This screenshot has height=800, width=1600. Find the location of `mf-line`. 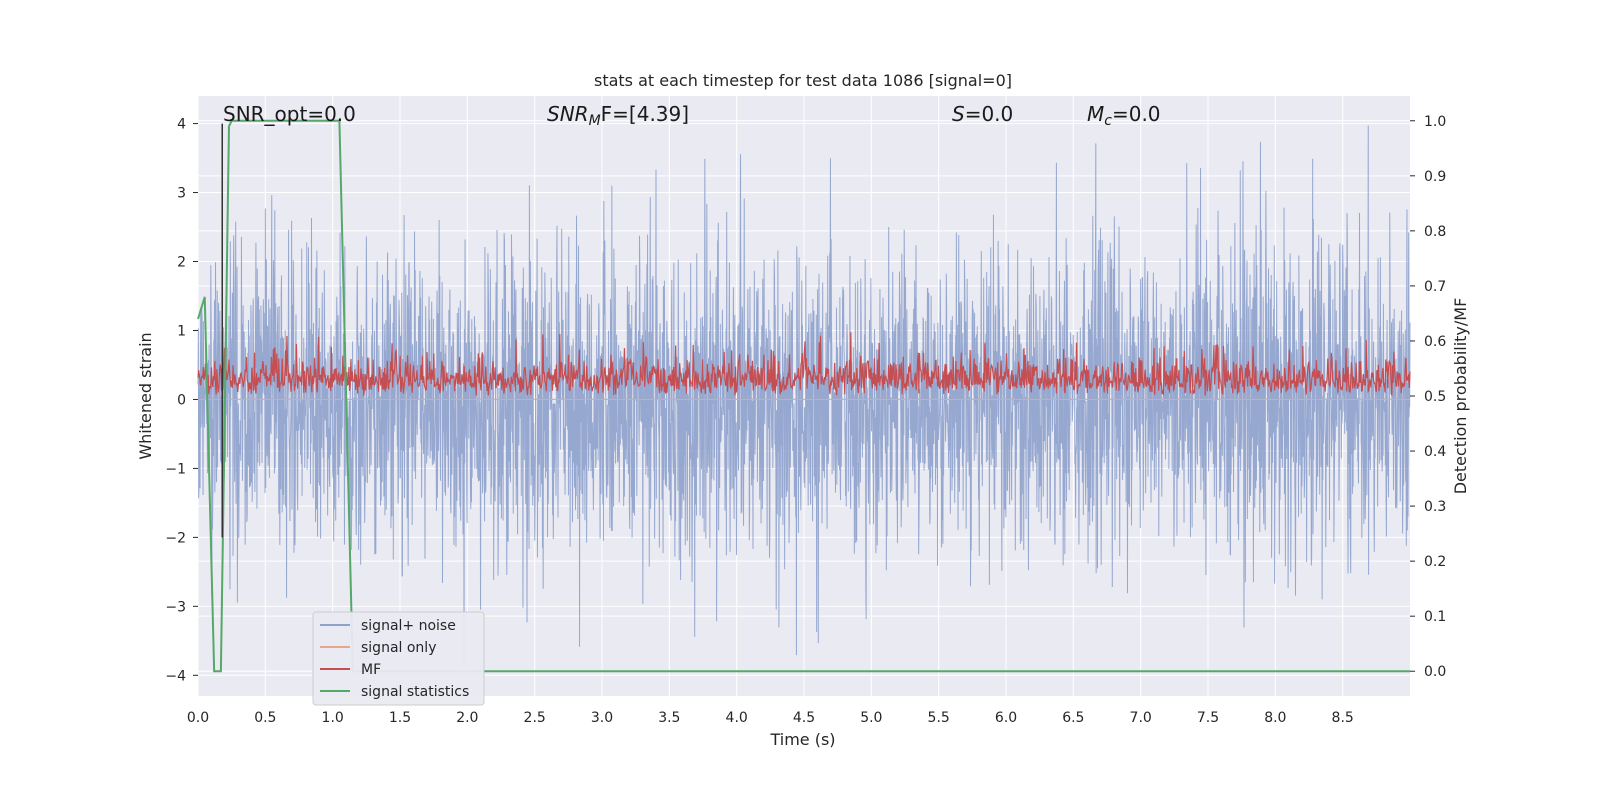

mf-line is located at coordinates (804, 364).